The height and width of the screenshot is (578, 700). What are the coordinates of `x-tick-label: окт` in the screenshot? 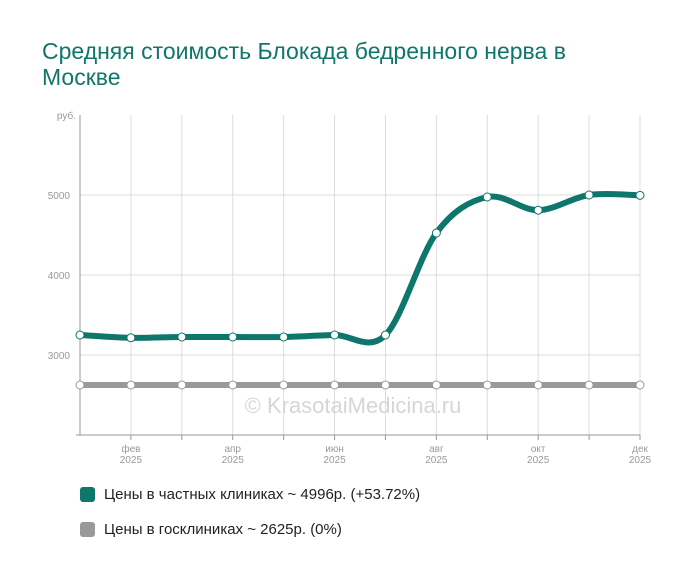 It's located at (538, 449).